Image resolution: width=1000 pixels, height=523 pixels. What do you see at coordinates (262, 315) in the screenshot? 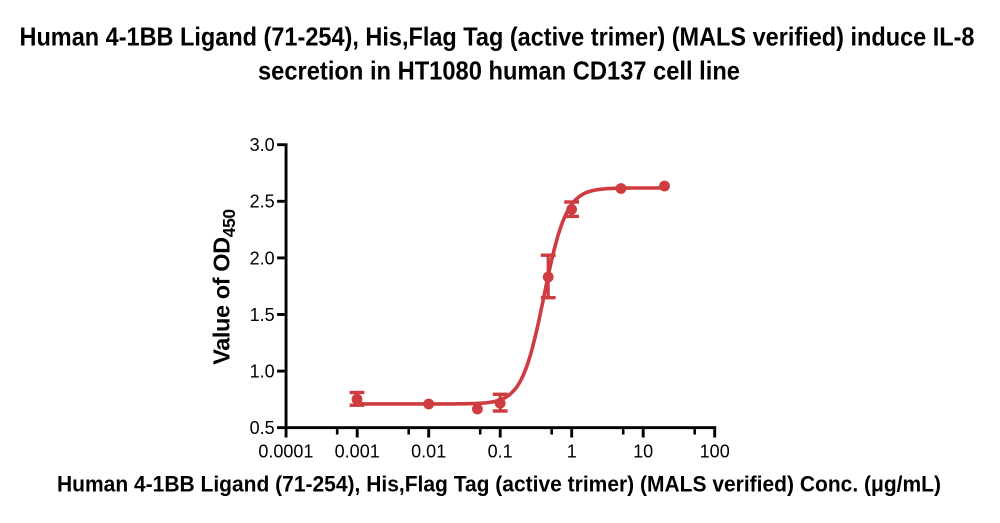
I see `svg-text: 1.5` at bounding box center [262, 315].